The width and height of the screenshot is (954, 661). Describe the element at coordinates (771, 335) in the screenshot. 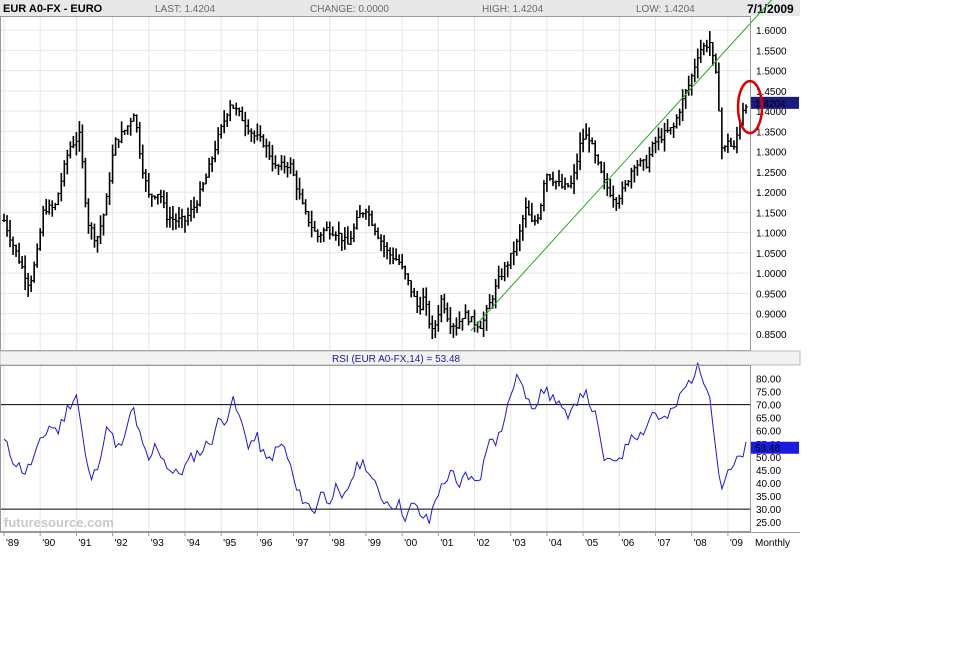

I see `price-tick-label: 0.8500` at that location.